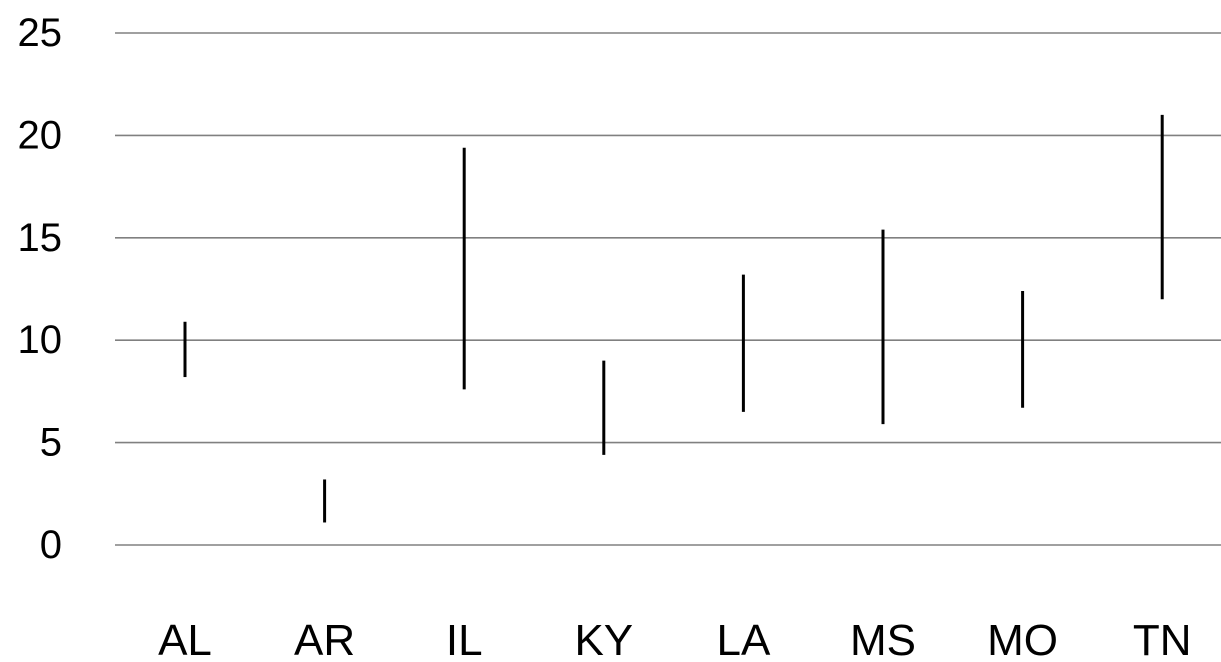 This screenshot has height=662, width=1221. Describe the element at coordinates (185, 639) in the screenshot. I see `x-category-label: AL` at that location.